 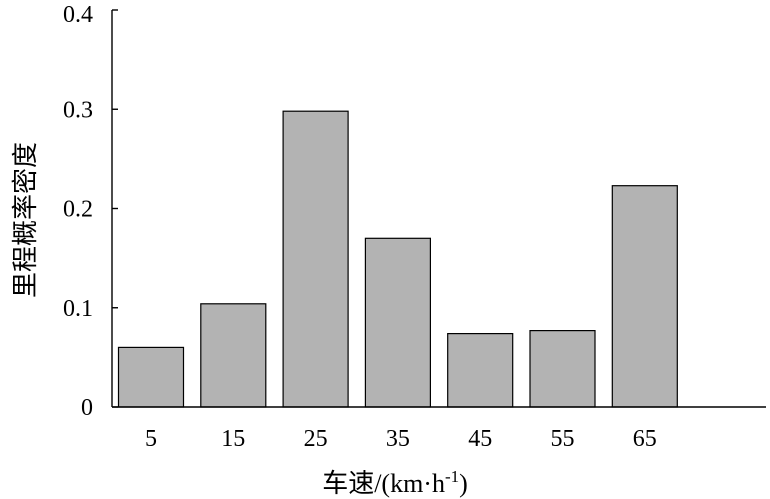 I want to click on y-tick-label: 0.4, so click(x=78, y=15).